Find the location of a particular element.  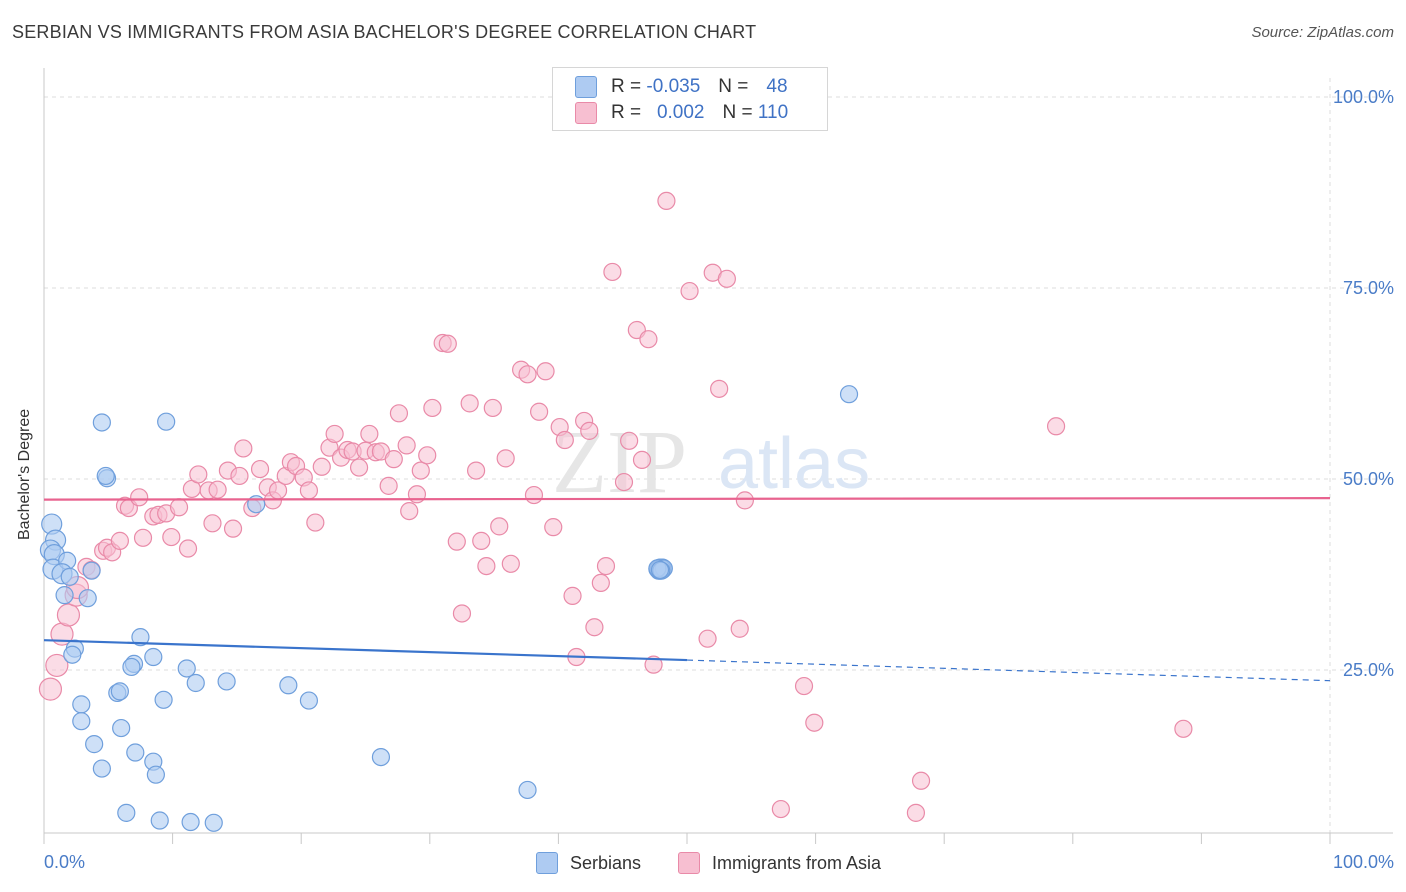

r-label: R = is located at coordinates (626, 86).